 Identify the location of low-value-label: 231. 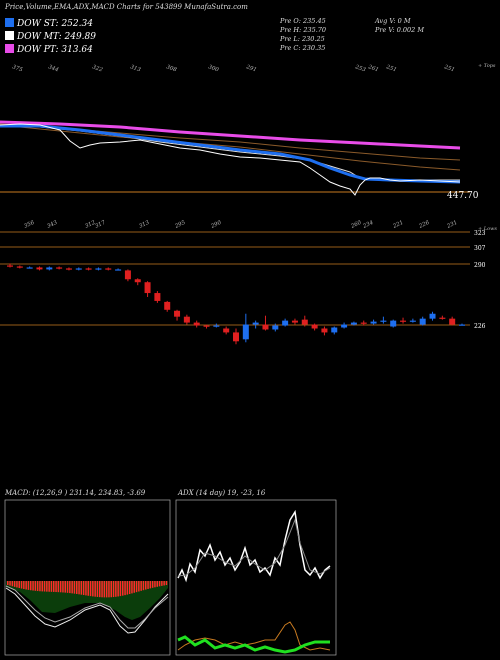
(451, 225).